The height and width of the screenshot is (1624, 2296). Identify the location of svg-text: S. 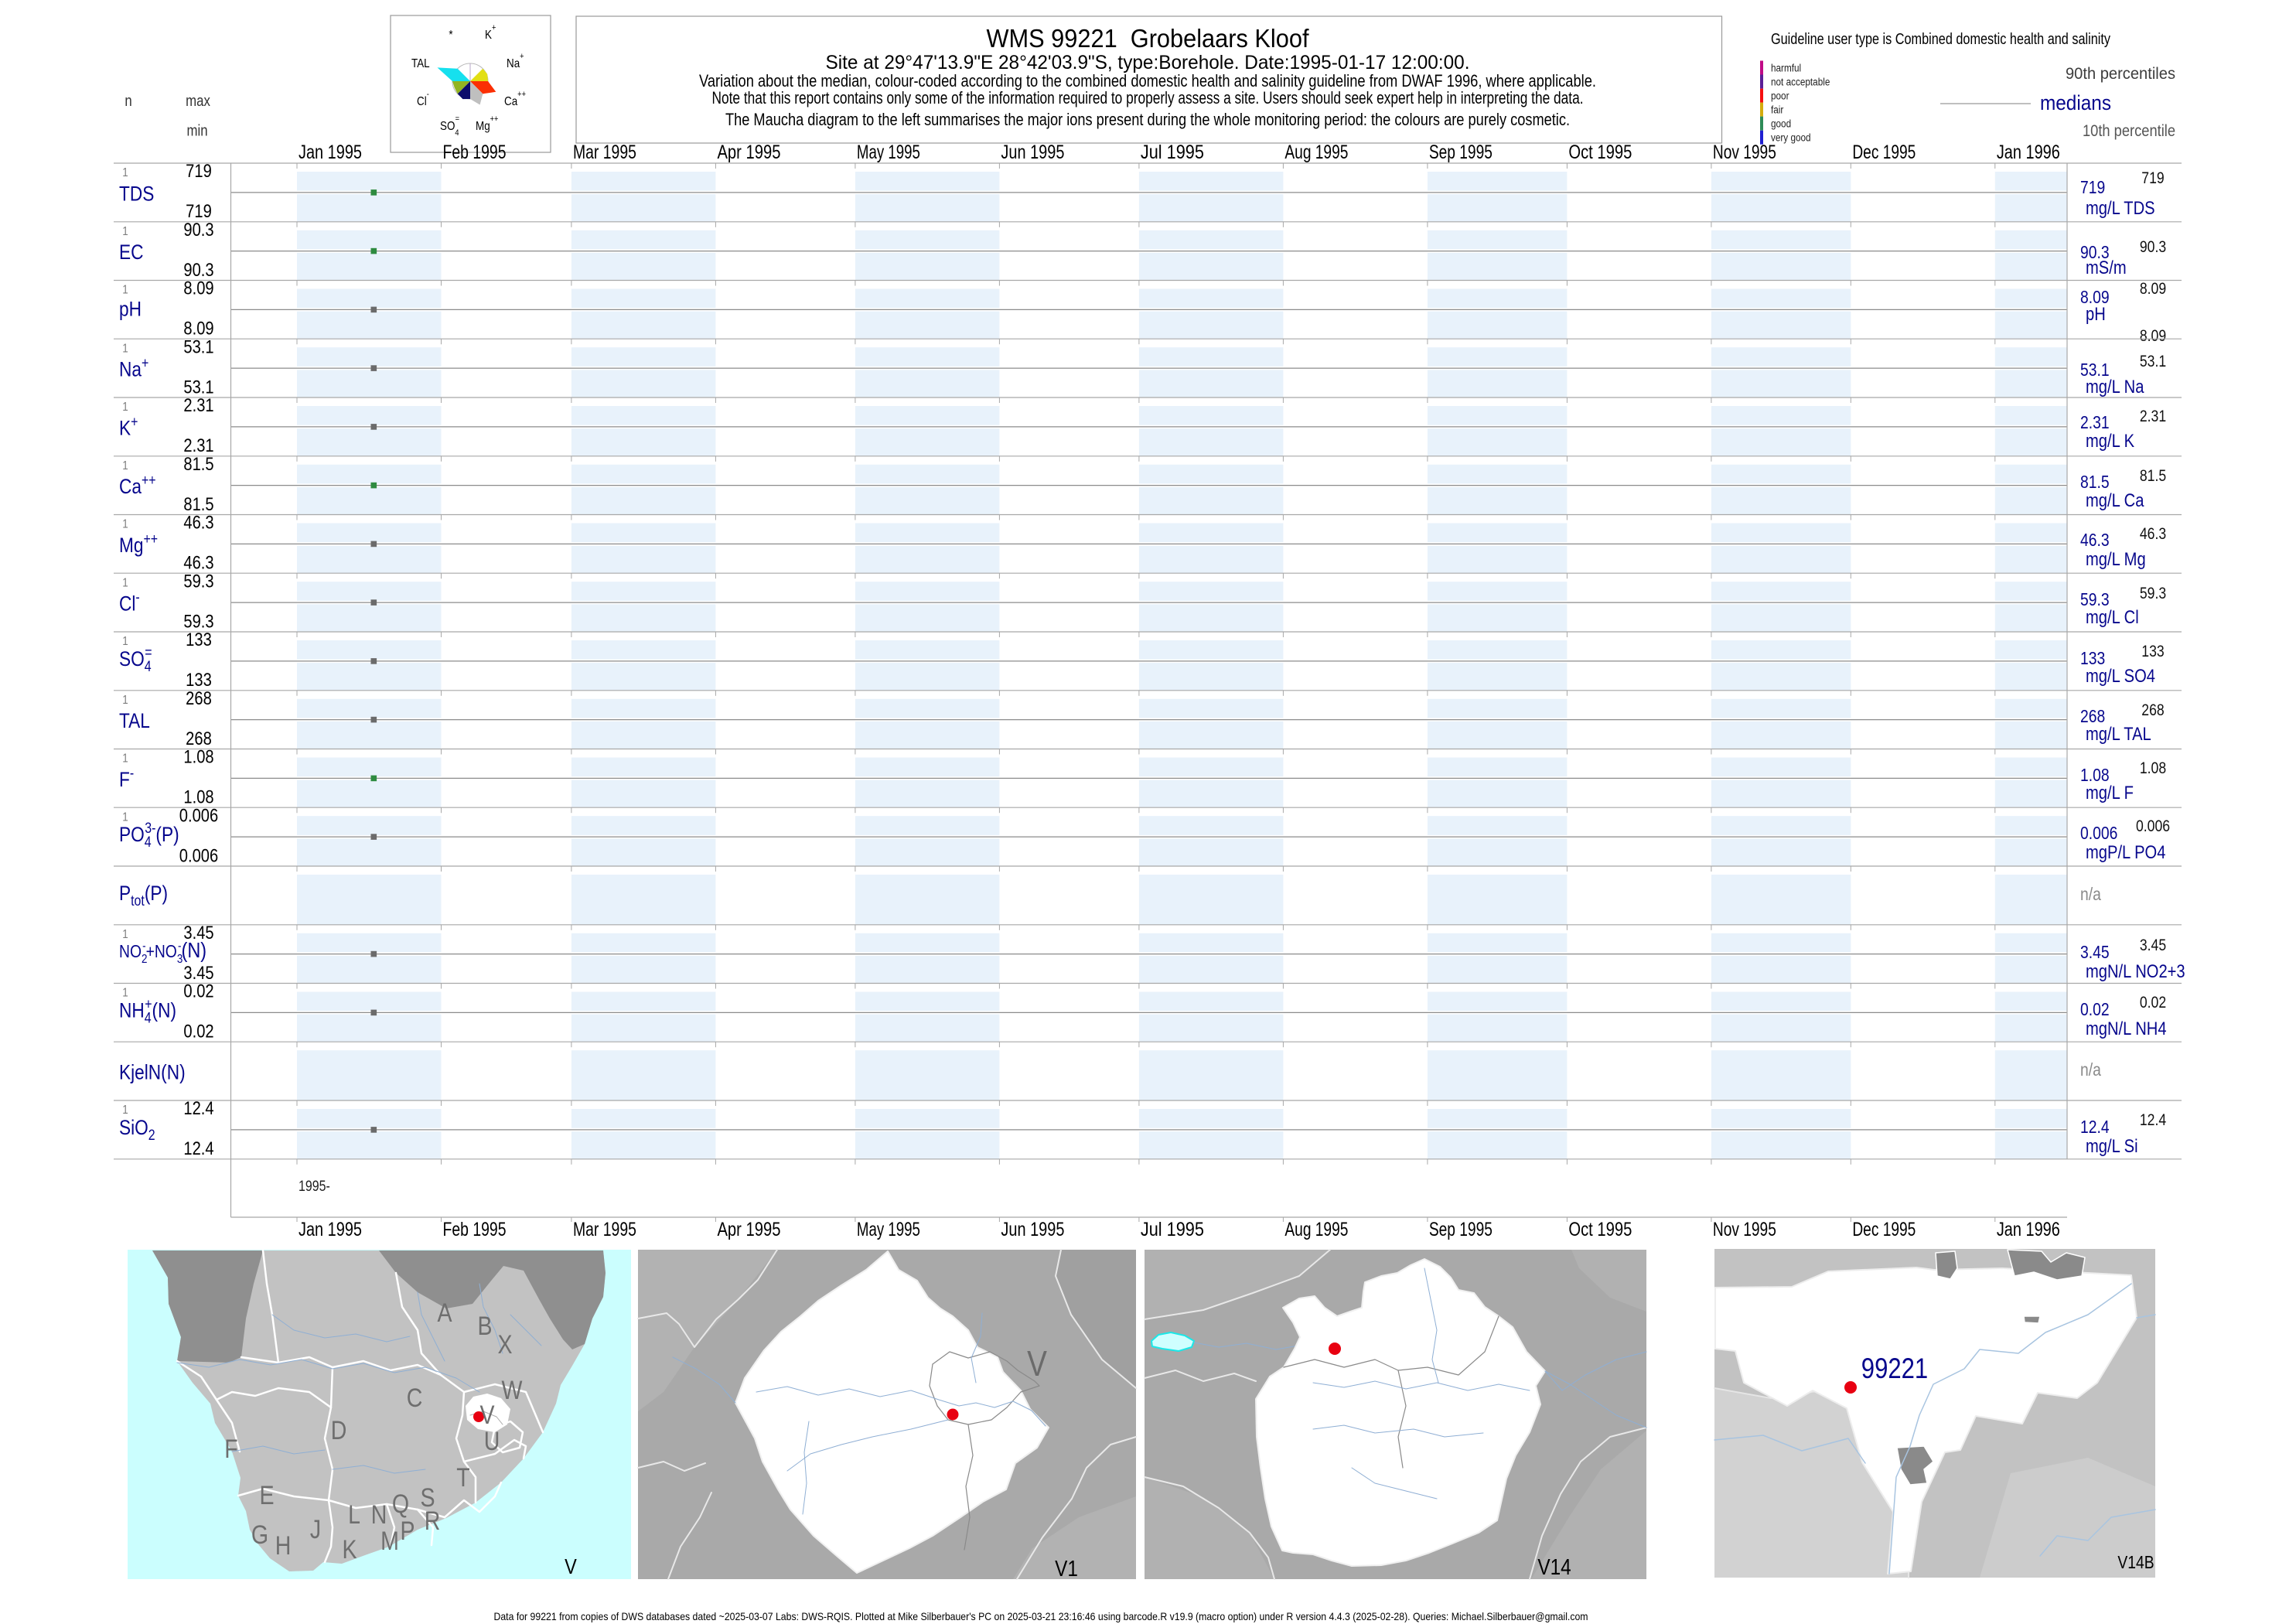
(427, 1498).